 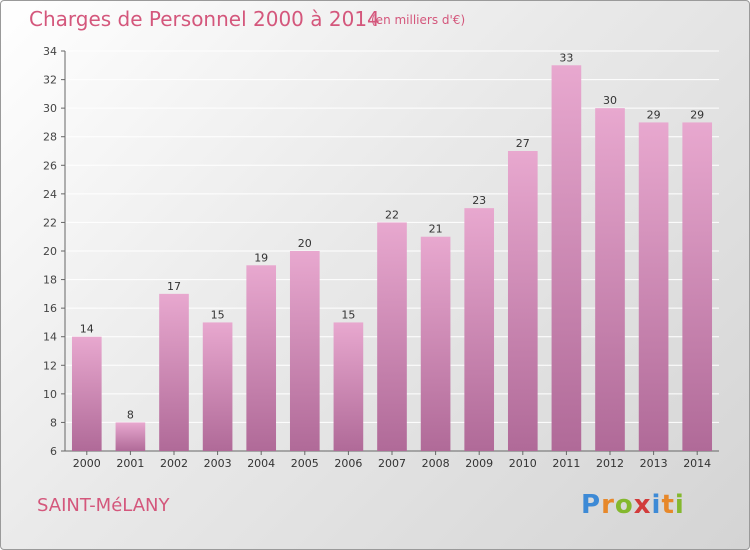 What do you see at coordinates (218, 463) in the screenshot?
I see `x-tick-label: 2003` at bounding box center [218, 463].